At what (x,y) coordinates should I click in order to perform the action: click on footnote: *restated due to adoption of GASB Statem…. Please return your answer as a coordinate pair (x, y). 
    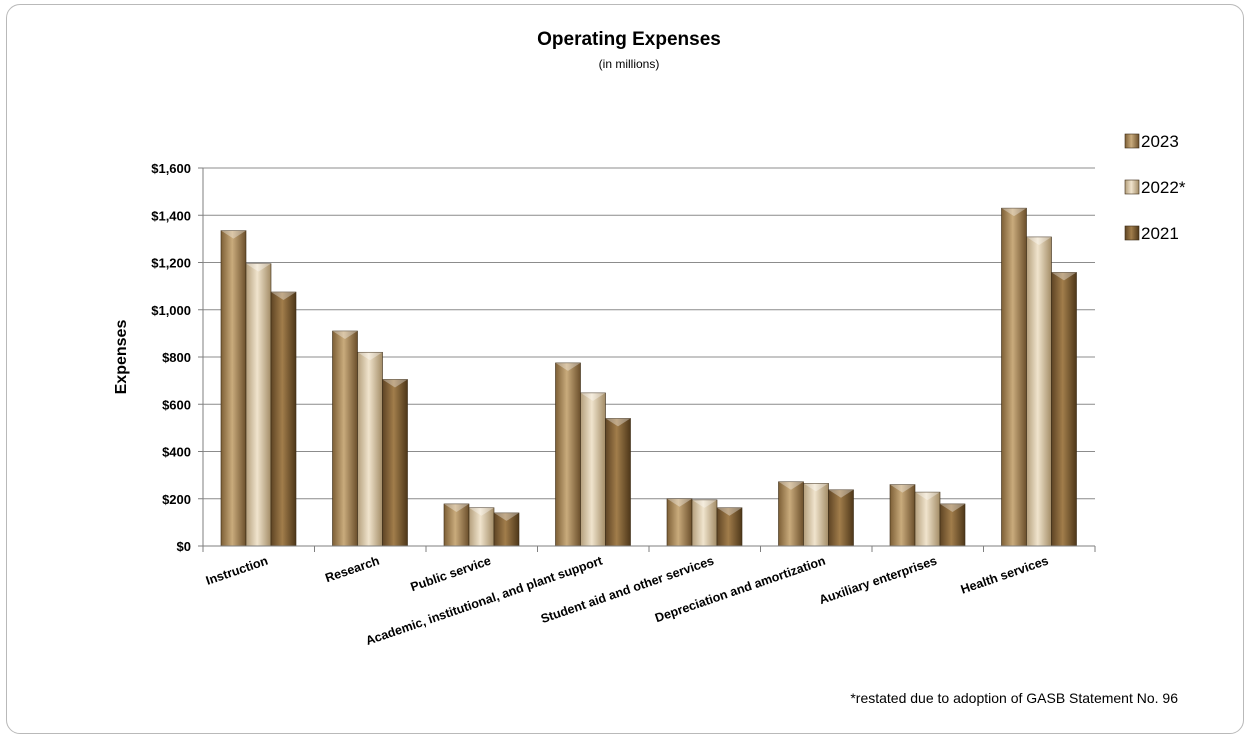
    Looking at the image, I should click on (1014, 698).